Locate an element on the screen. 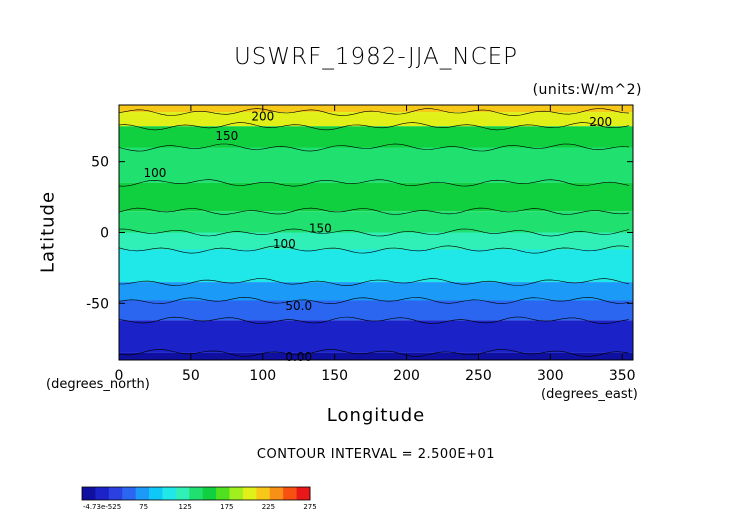 This screenshot has height=532, width=752. colorbar-label: 275 is located at coordinates (309, 507).